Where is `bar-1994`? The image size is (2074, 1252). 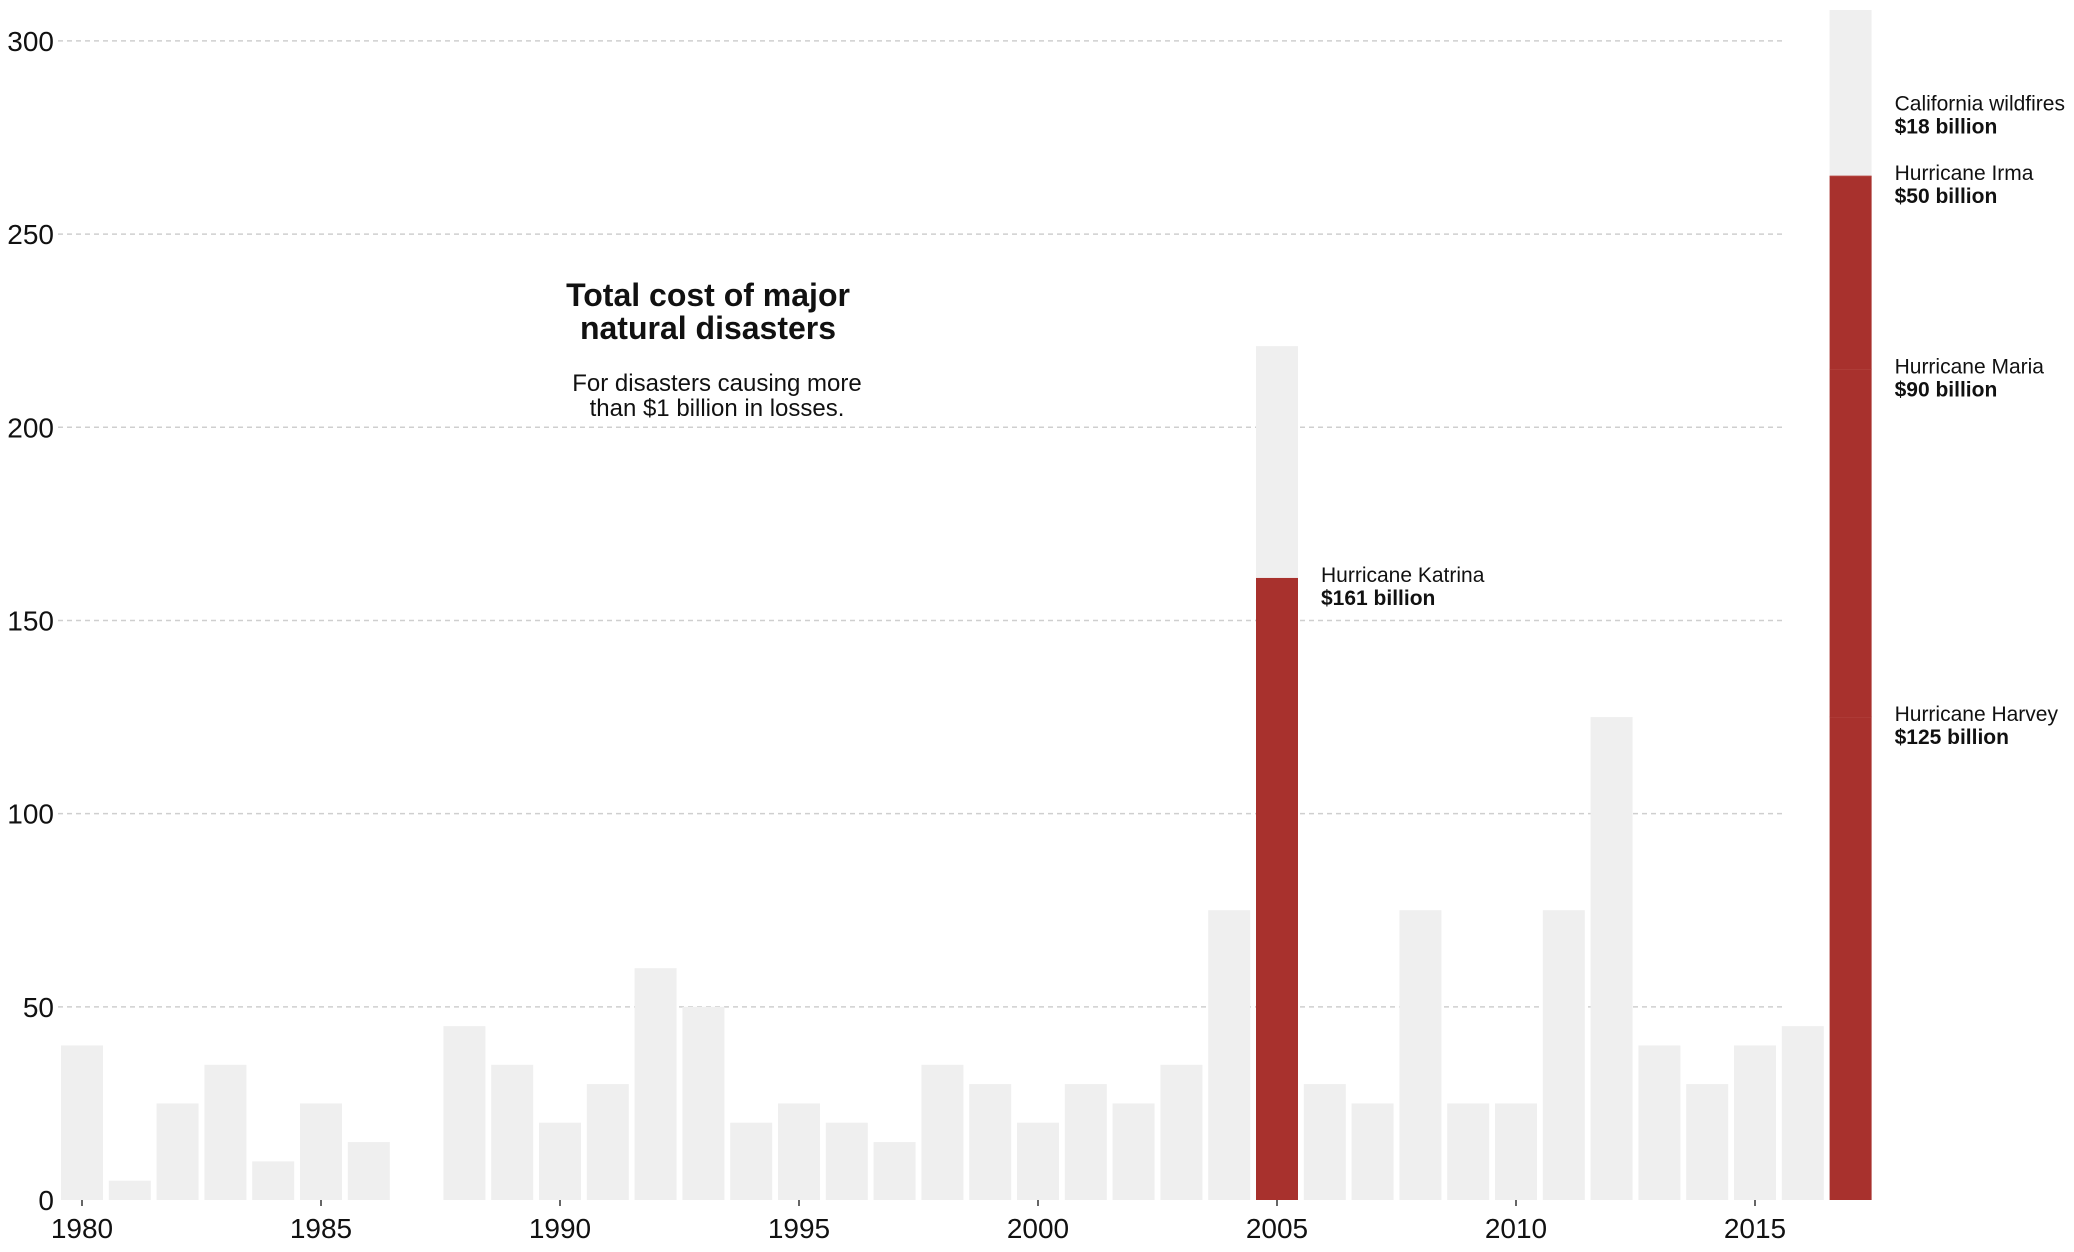
bar-1994 is located at coordinates (751, 1161).